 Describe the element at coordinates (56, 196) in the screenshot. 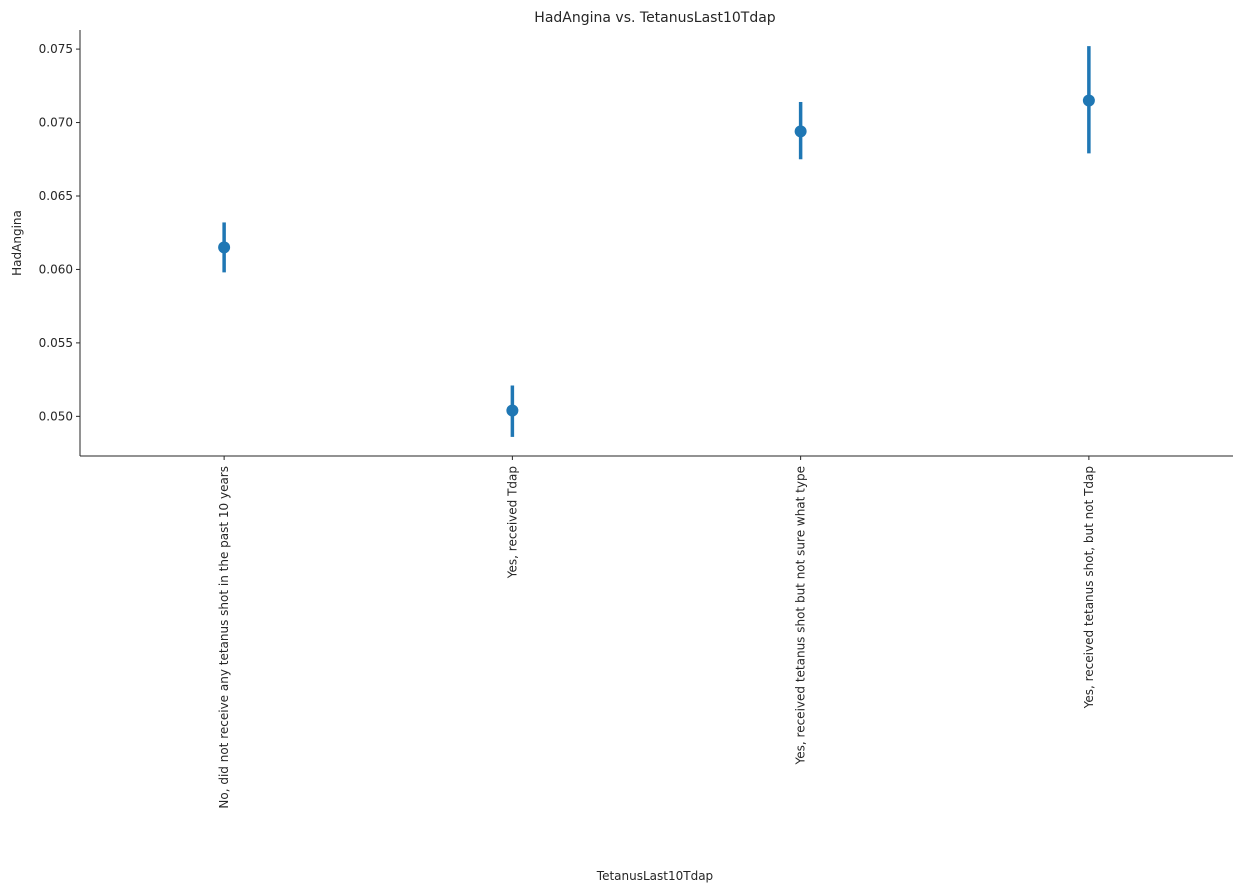

I see `y-tick-label: 0.065` at that location.